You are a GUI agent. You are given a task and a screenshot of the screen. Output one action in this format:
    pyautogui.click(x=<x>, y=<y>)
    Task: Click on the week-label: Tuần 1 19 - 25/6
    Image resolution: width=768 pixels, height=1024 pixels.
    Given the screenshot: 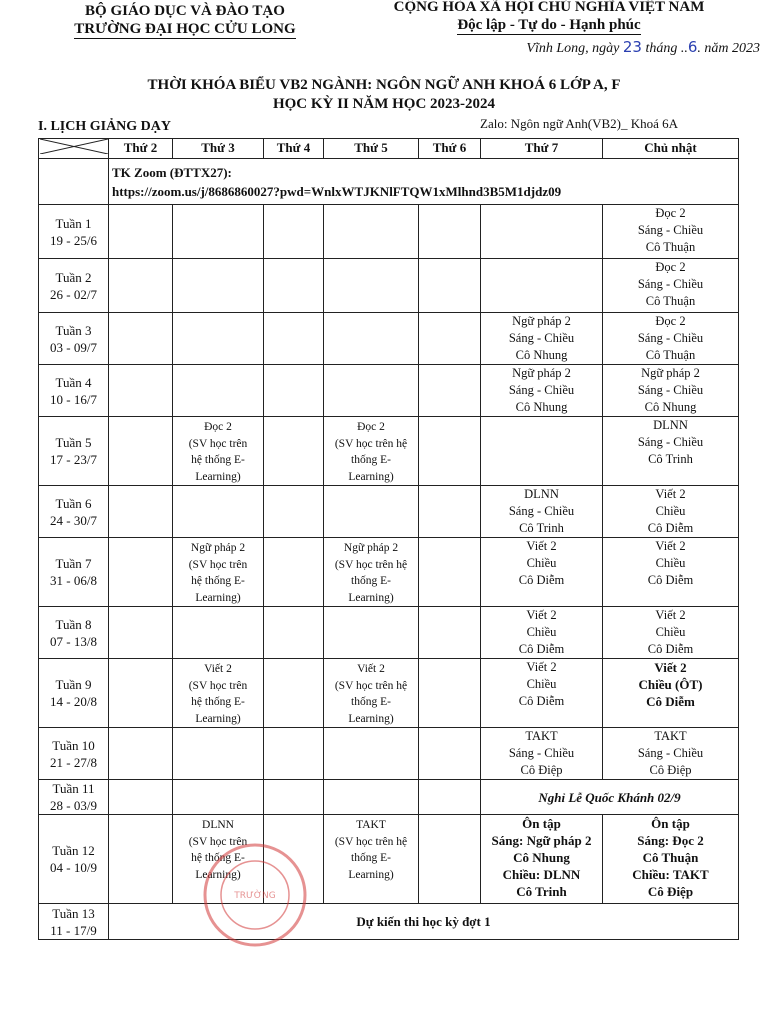 What is the action you would take?
    pyautogui.click(x=73, y=231)
    